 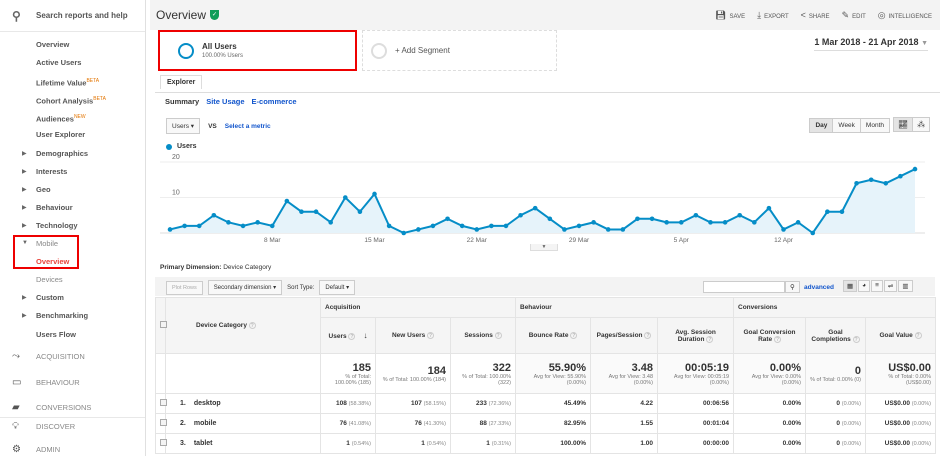 I want to click on select-metric-link: Select a metric, so click(x=247, y=126).